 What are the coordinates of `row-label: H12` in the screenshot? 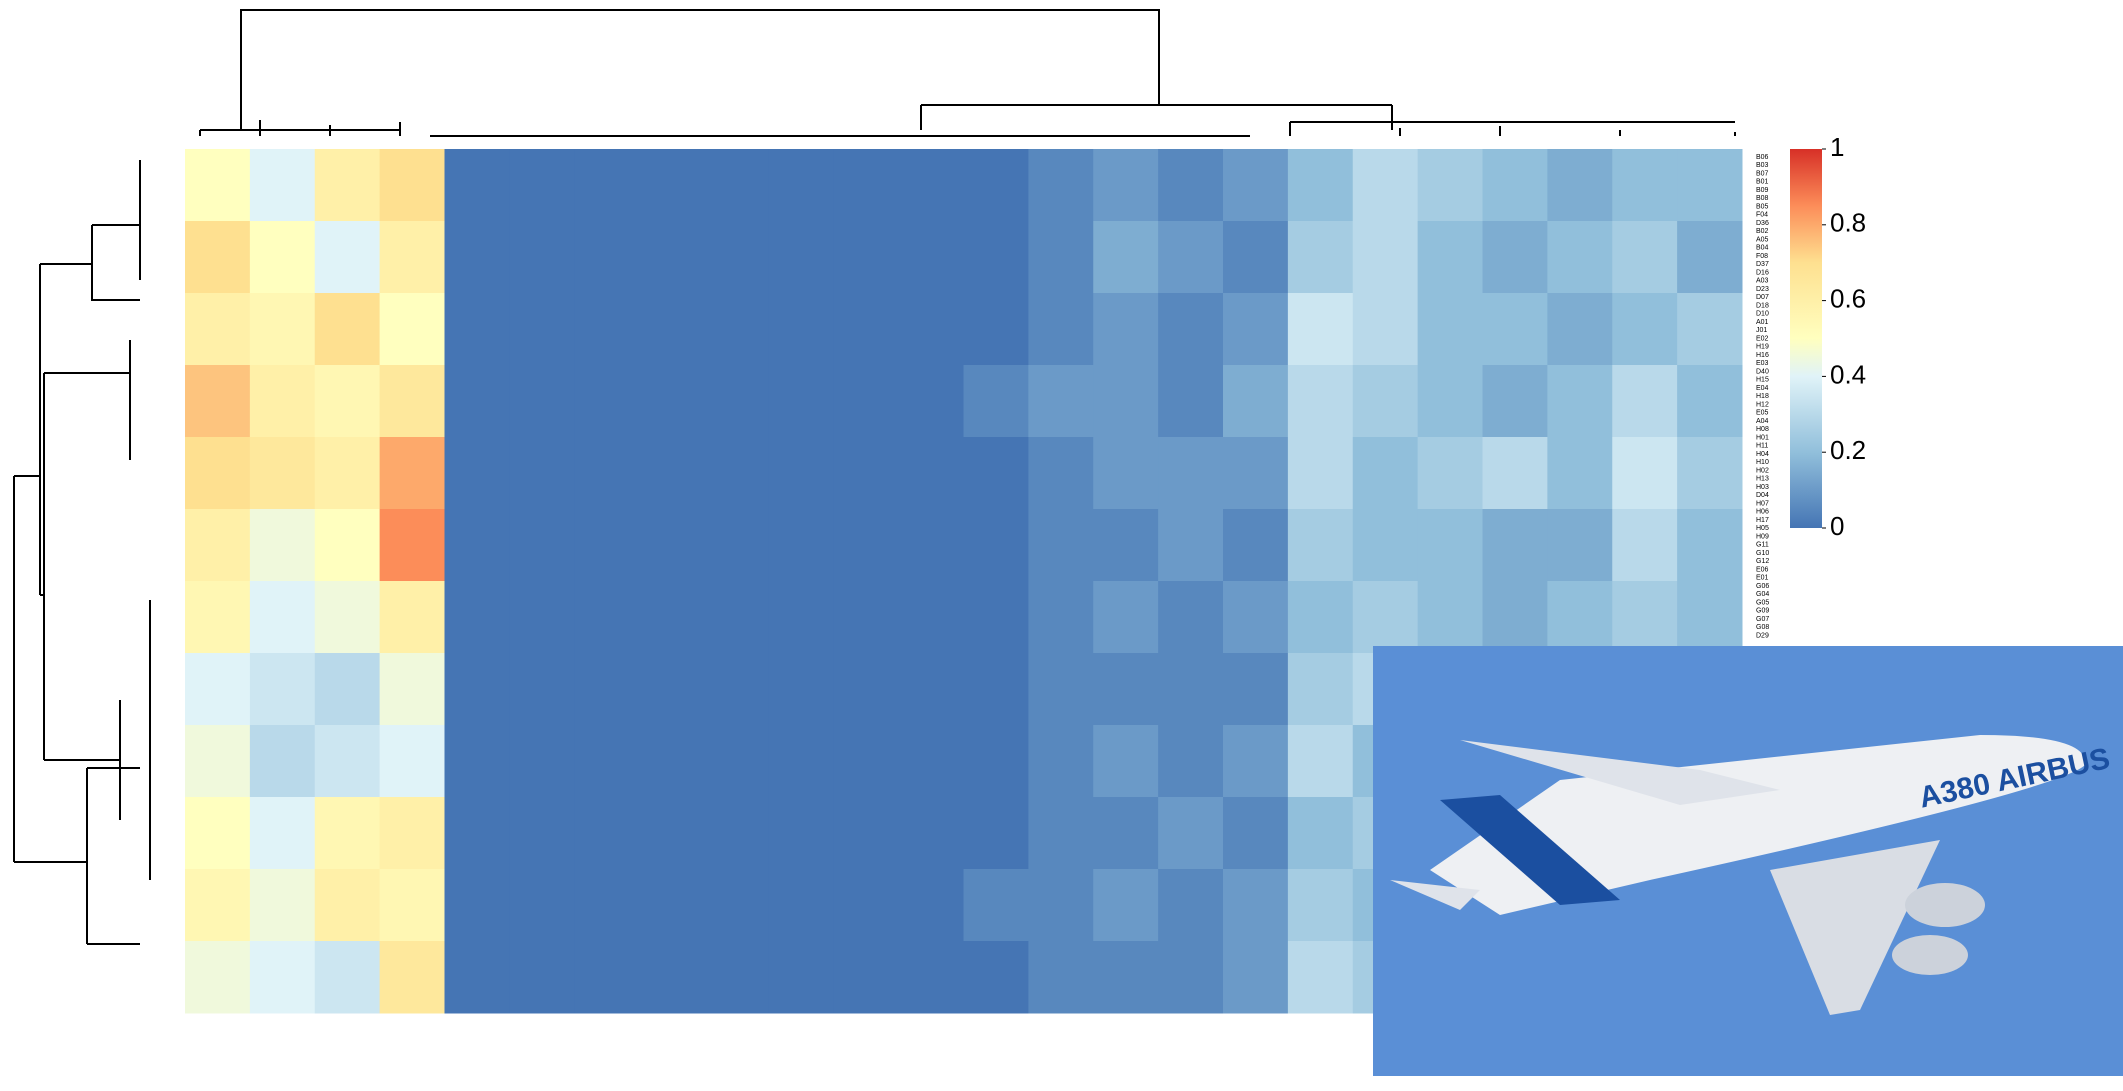 It's located at (1762, 404).